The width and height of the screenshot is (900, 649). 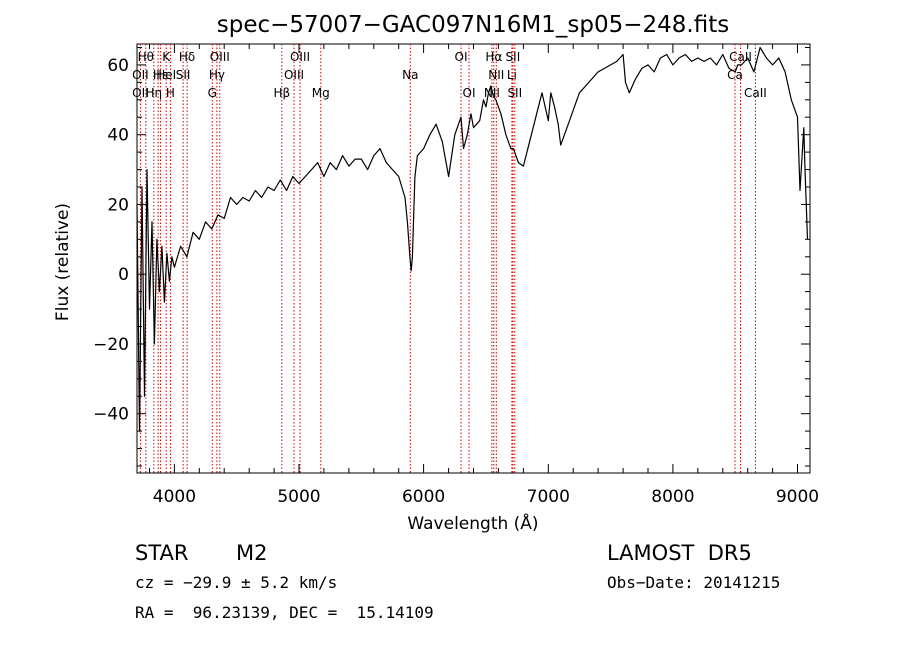 What do you see at coordinates (298, 497) in the screenshot?
I see `x-tick-label: 5000` at bounding box center [298, 497].